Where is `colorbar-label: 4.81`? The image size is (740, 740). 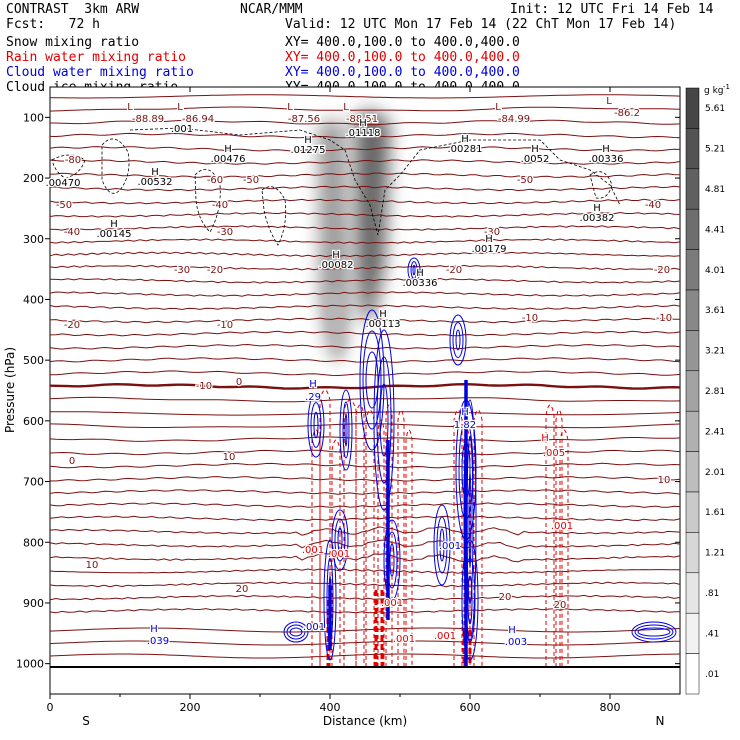
colorbar-label: 4.81 is located at coordinates (715, 190).